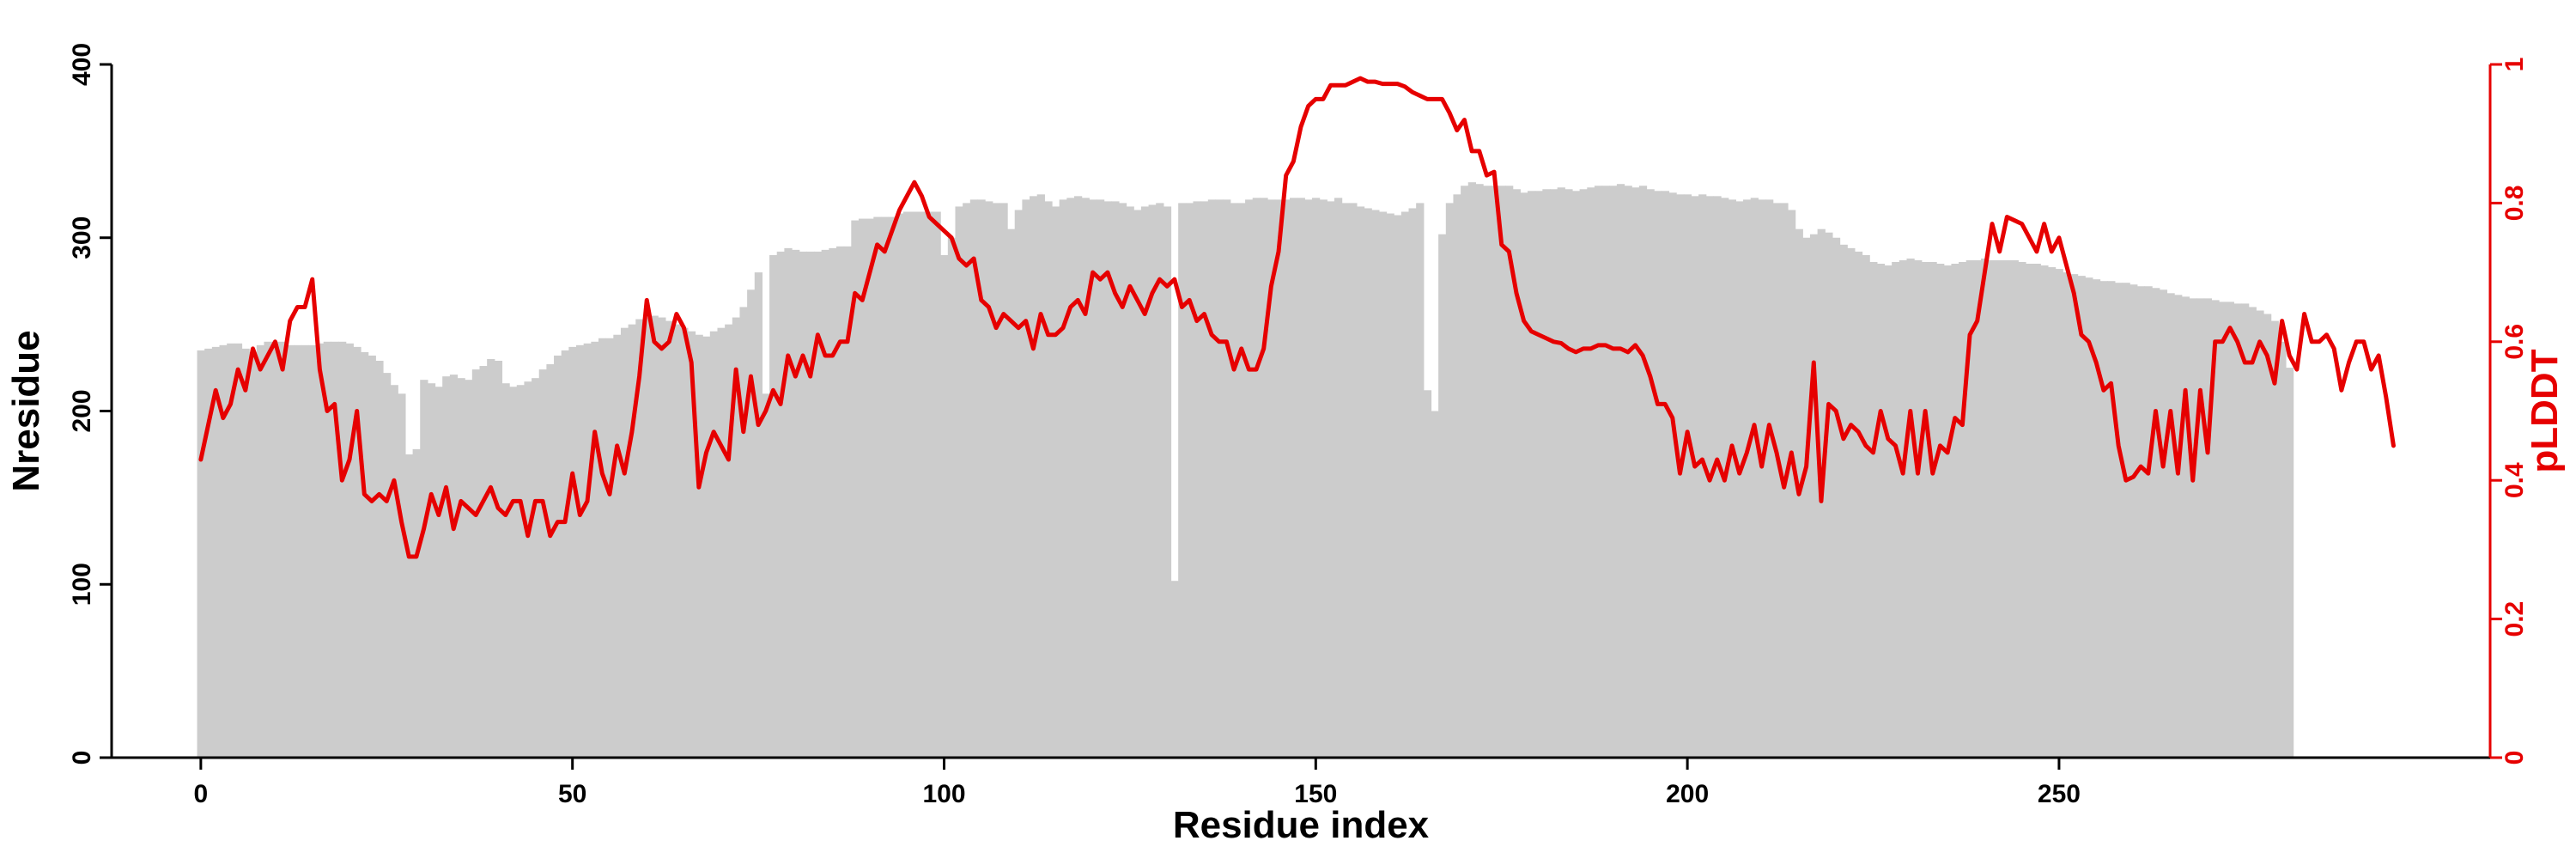 This screenshot has width=2576, height=859. I want to click on x-tick-label: 50, so click(572, 794).